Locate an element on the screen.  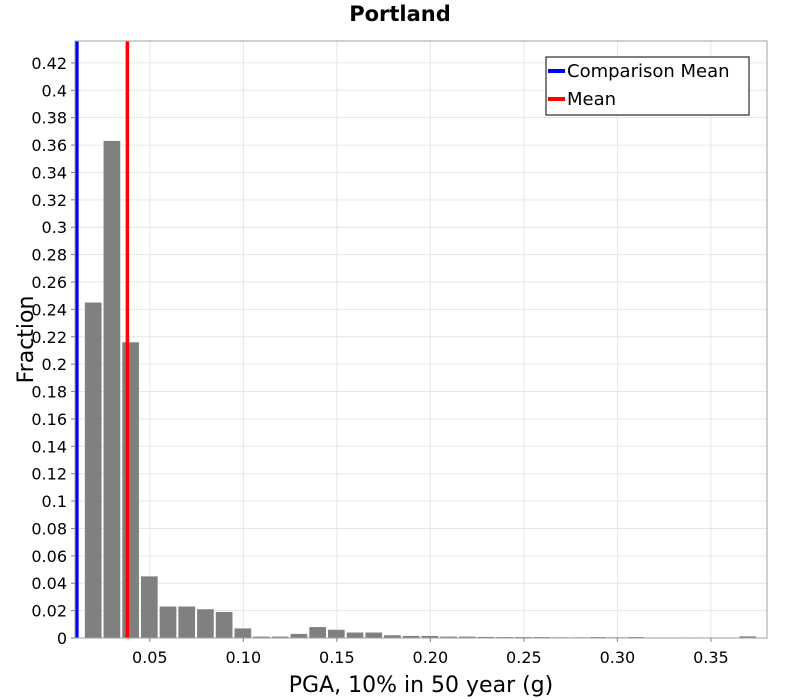
y-tick-label: 0.4 is located at coordinates (54, 90).